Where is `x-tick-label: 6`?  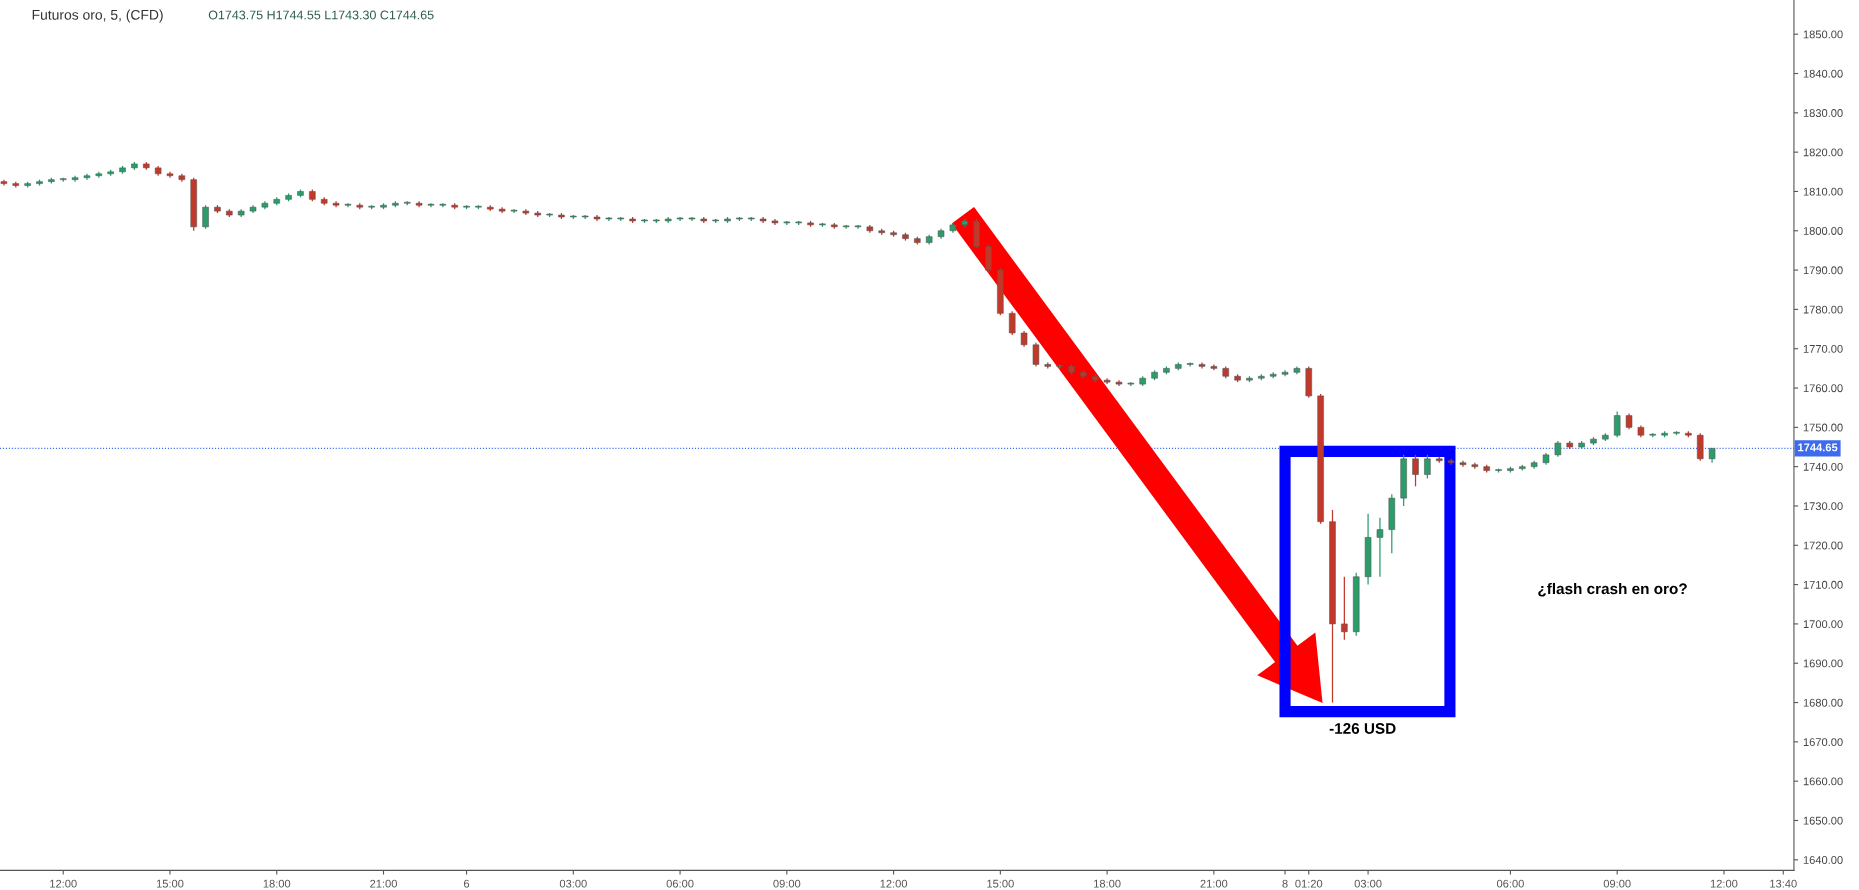 x-tick-label: 6 is located at coordinates (467, 883).